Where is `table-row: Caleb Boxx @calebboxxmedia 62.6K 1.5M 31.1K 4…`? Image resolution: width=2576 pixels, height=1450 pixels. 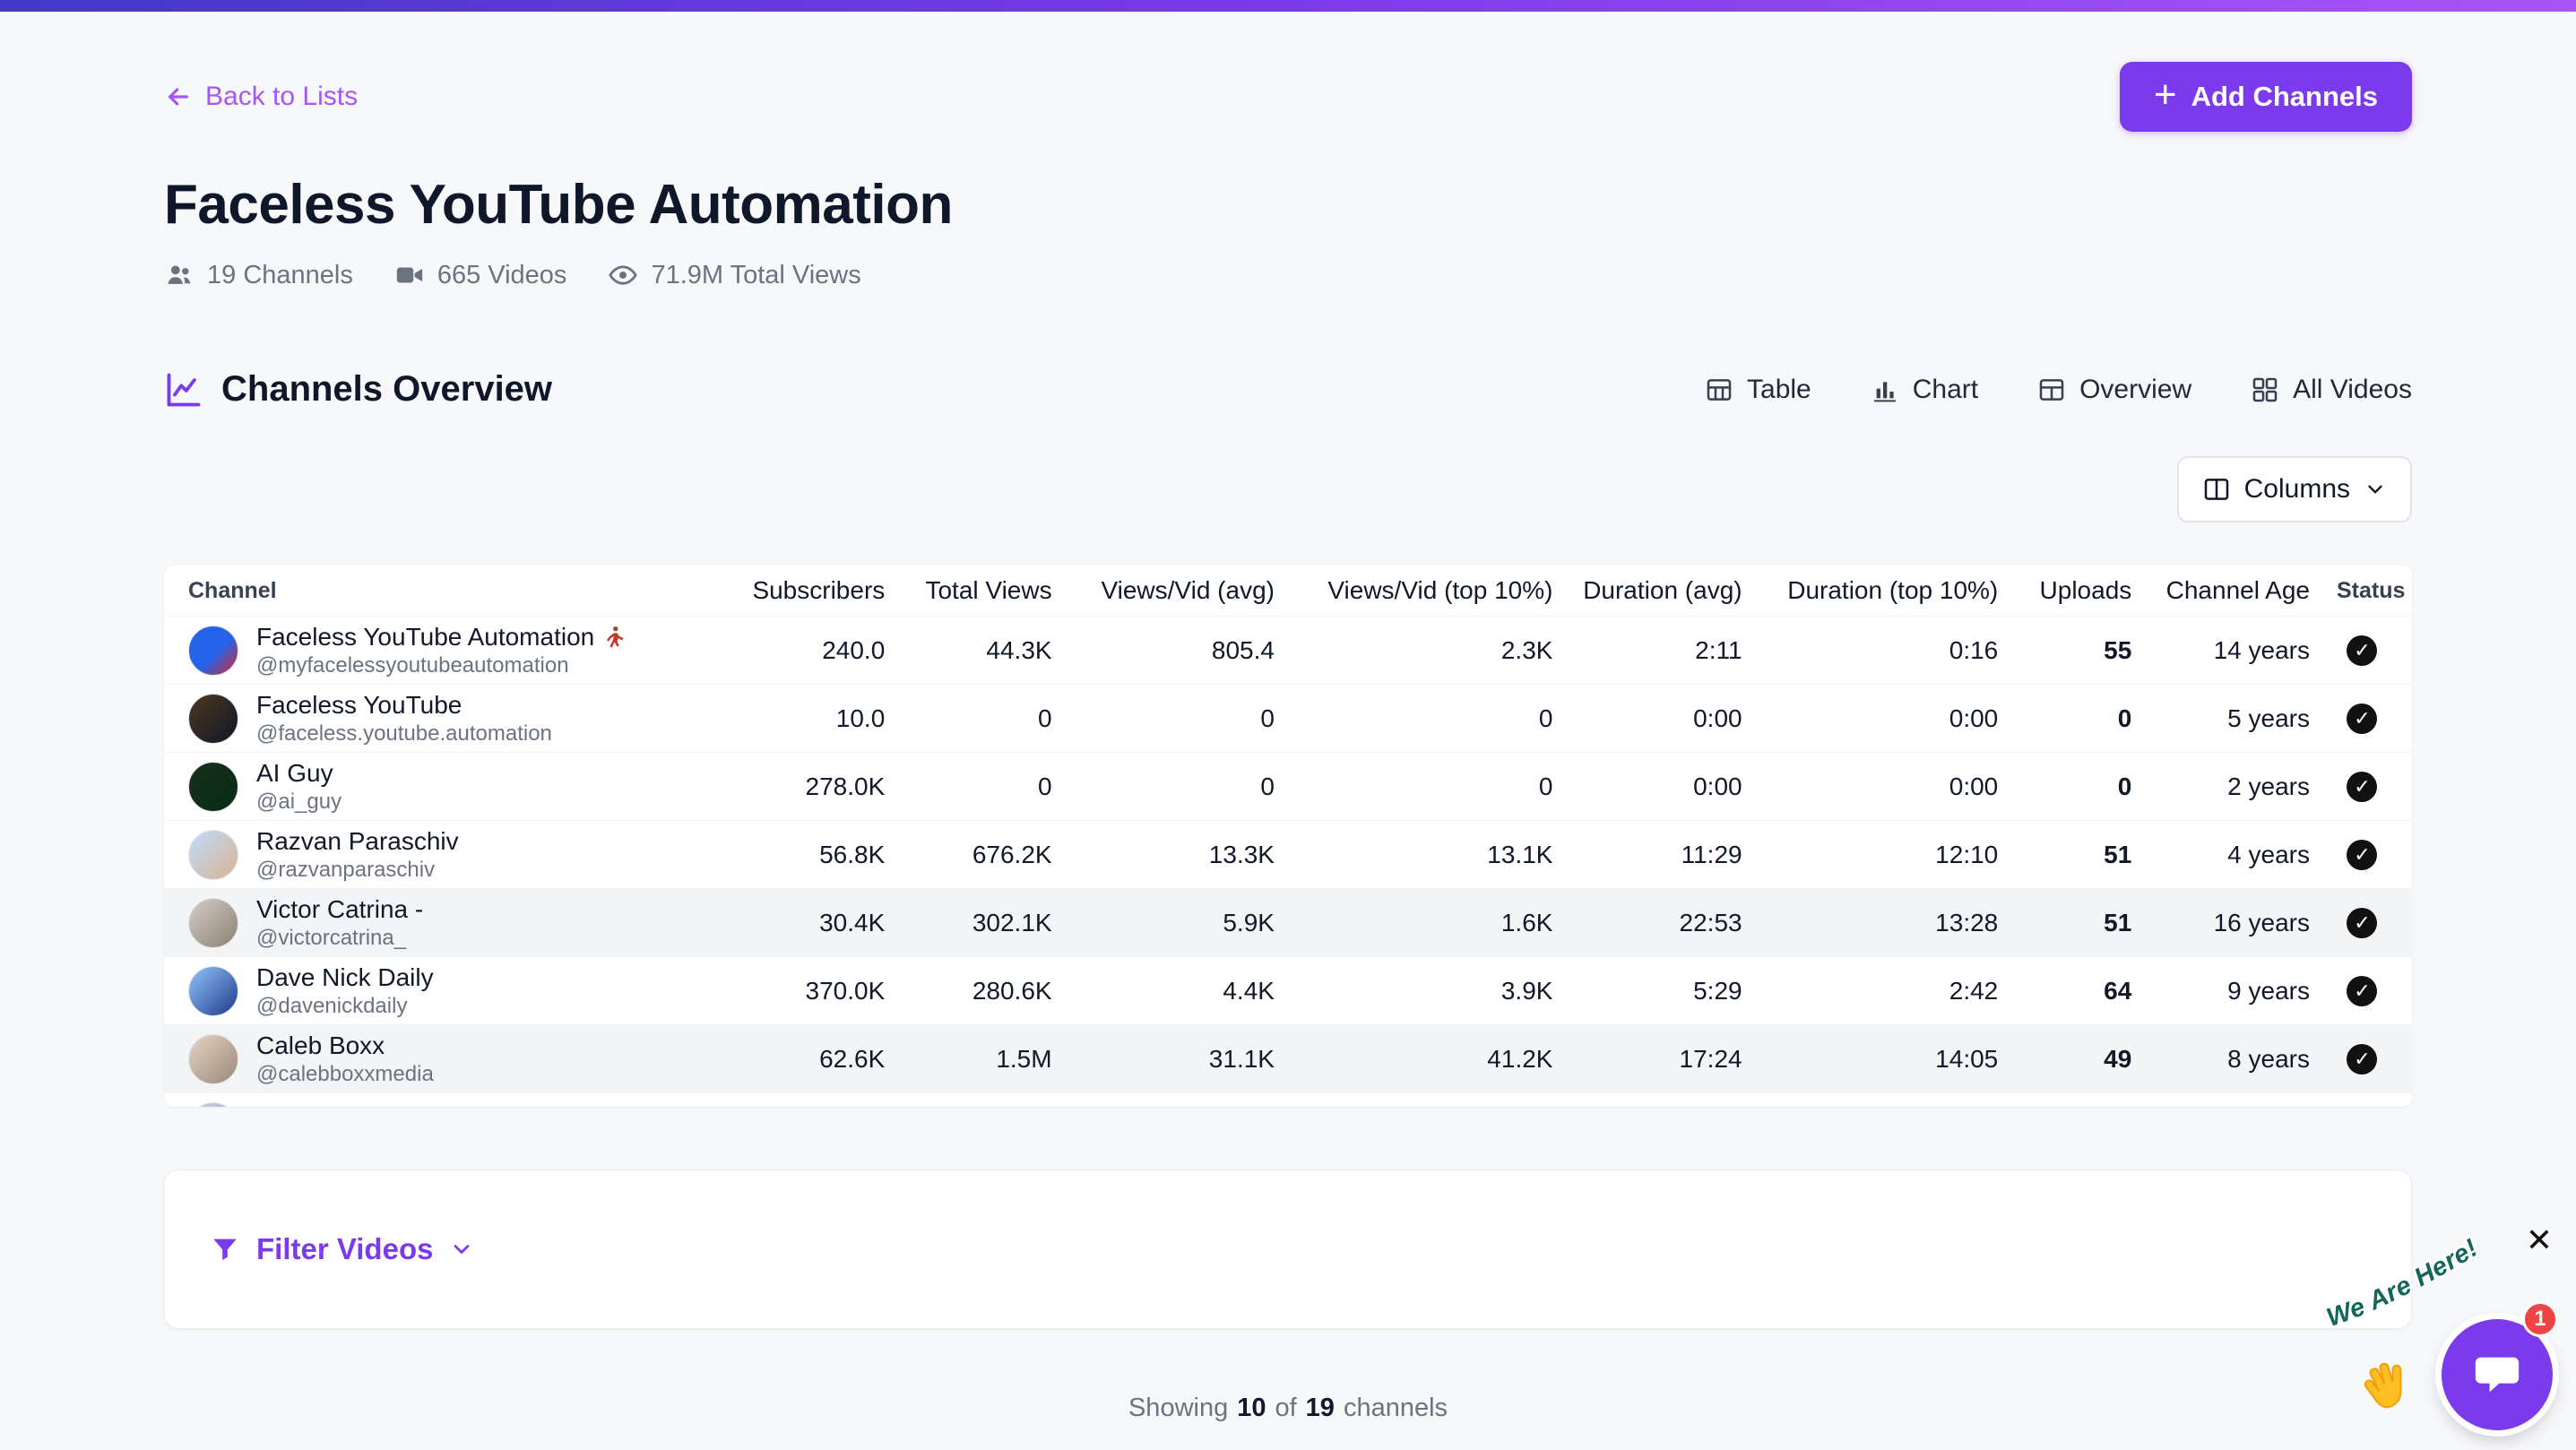
table-row: Caleb Boxx @calebboxxmedia 62.6K 1.5M 31.1K 4… is located at coordinates (1288, 1058).